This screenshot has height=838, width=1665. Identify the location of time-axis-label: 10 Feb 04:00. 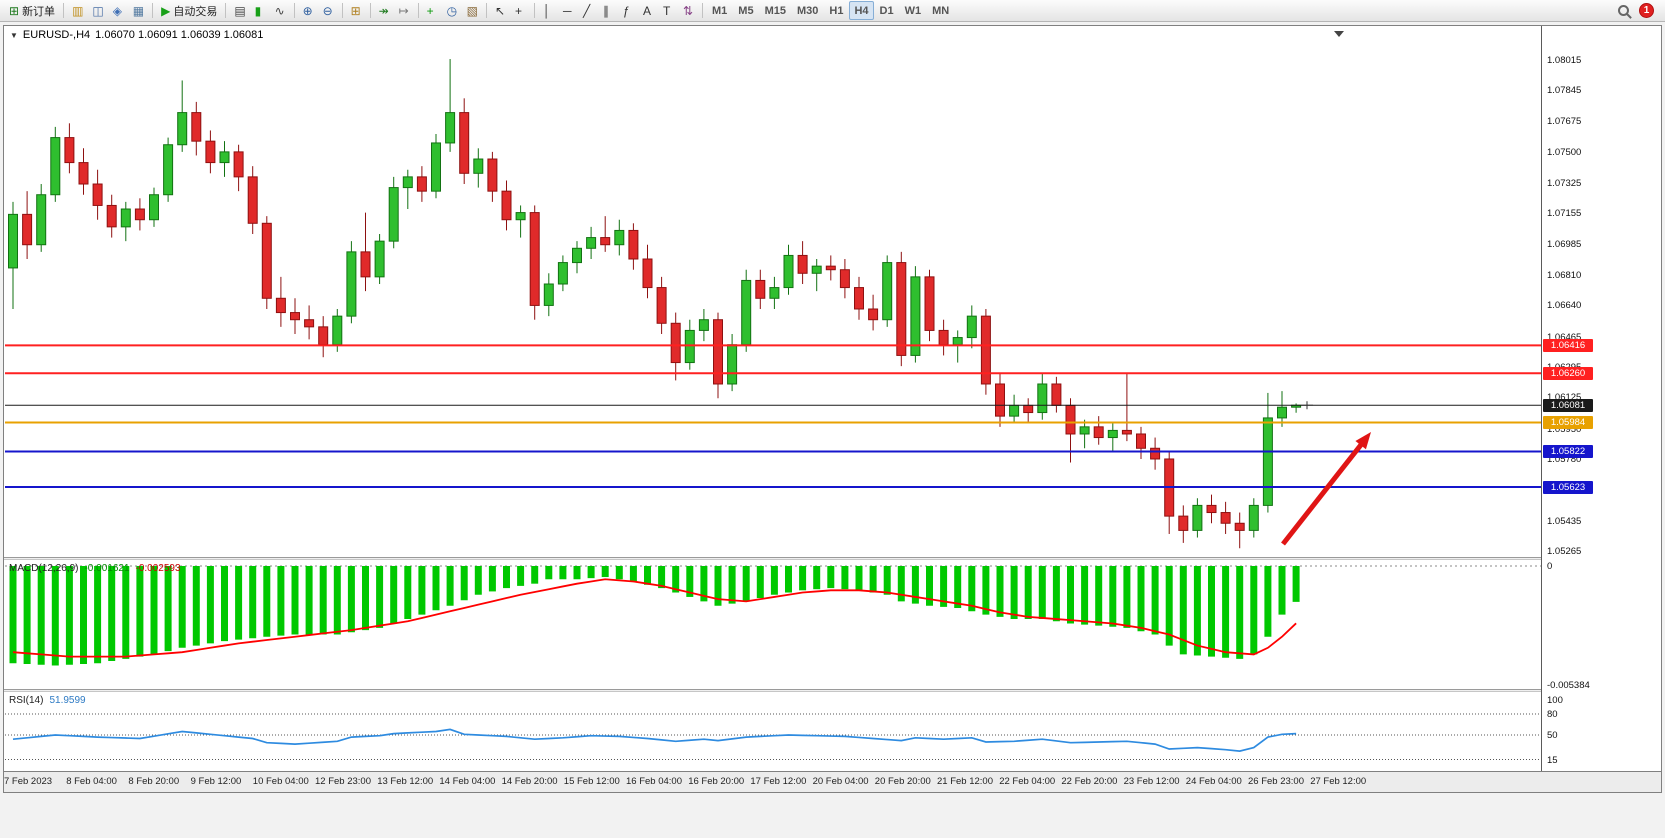
(280, 781).